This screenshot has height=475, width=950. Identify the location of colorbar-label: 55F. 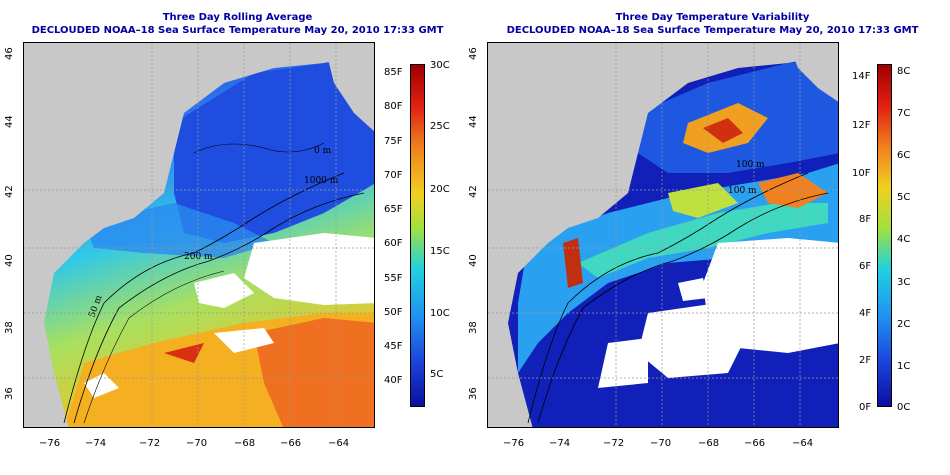
(393, 278).